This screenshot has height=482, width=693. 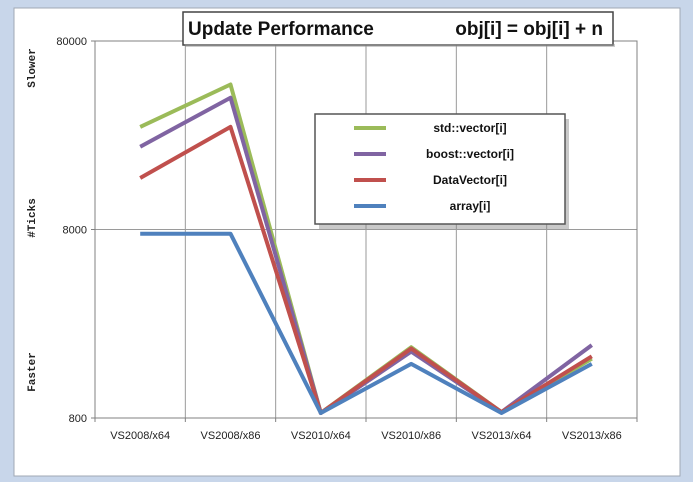 I want to click on legend-label-array-i: array[i], so click(x=470, y=206).